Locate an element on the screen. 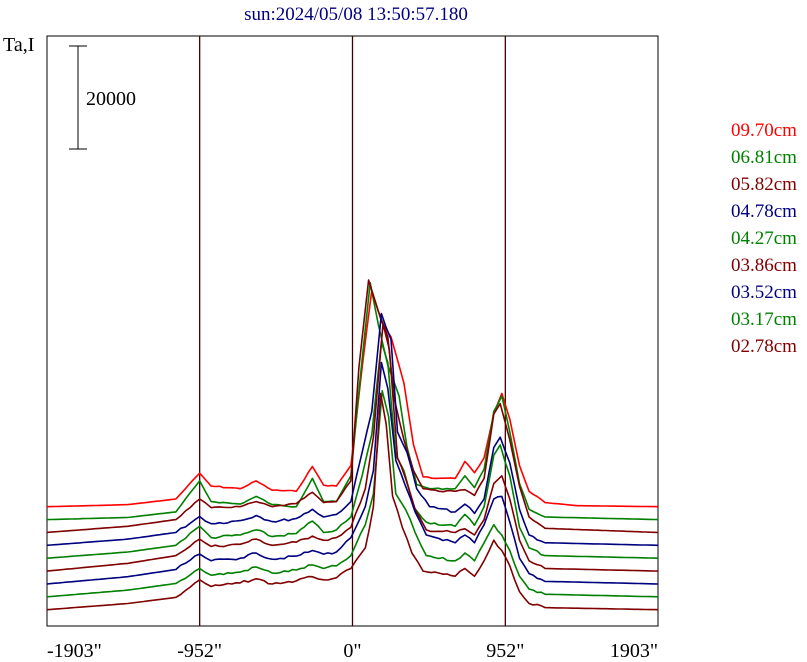  legend-entry: 04.27cm is located at coordinates (764, 238).